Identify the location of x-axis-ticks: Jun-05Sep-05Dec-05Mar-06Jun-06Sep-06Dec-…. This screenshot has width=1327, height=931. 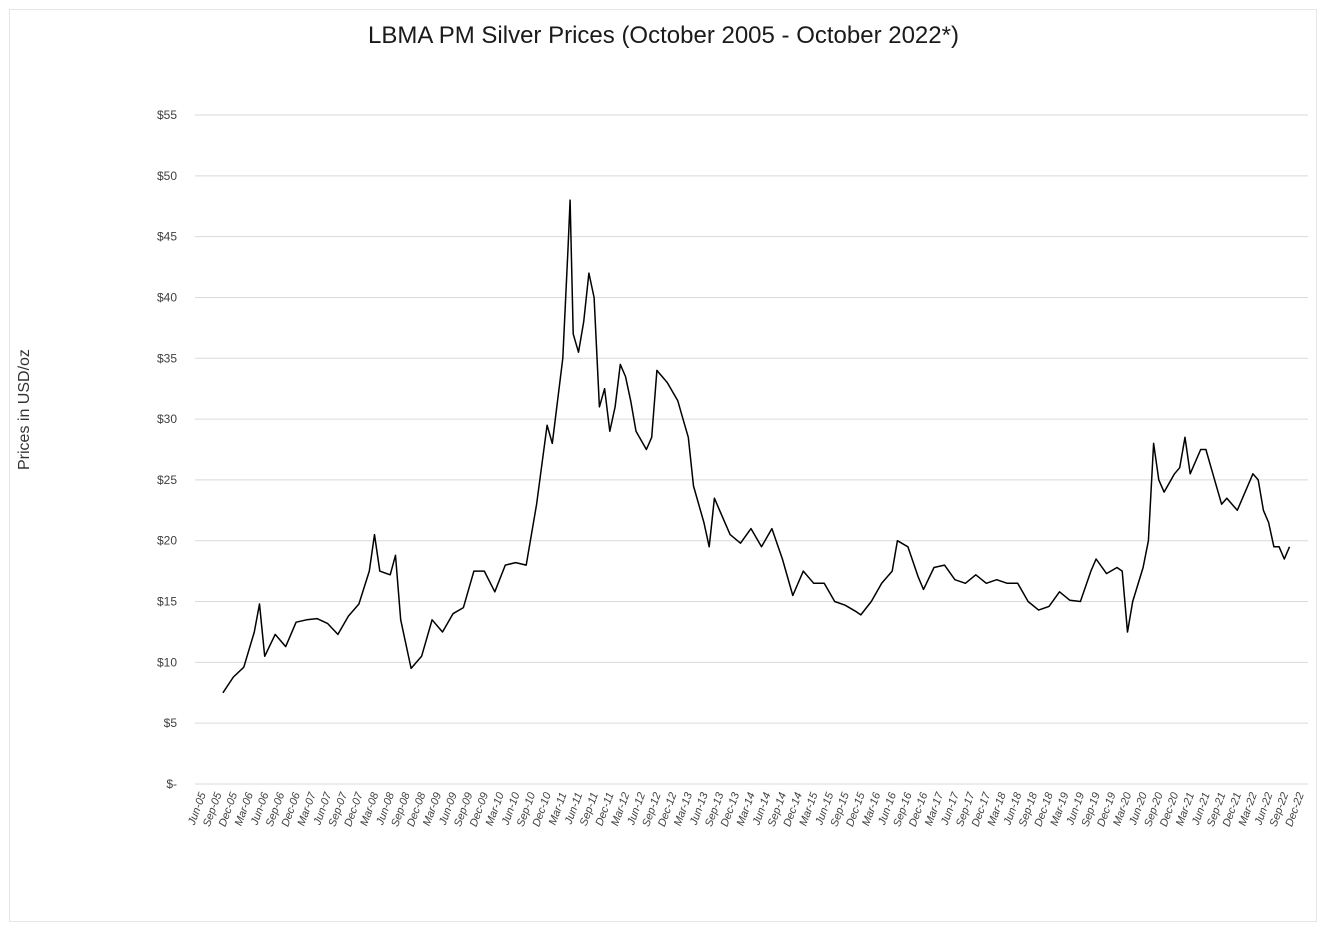
(746, 809).